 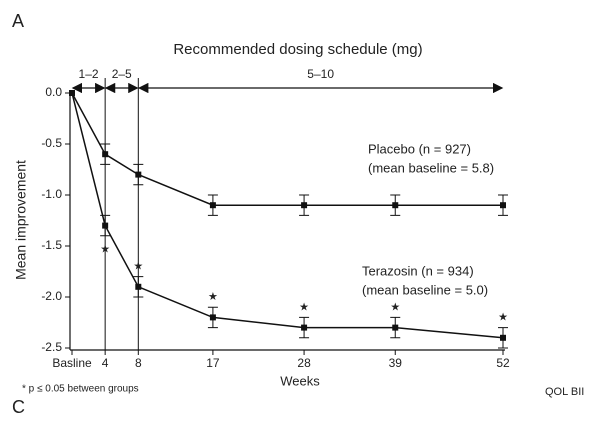 I want to click on y-tick-label: -0.5, so click(x=51, y=143).